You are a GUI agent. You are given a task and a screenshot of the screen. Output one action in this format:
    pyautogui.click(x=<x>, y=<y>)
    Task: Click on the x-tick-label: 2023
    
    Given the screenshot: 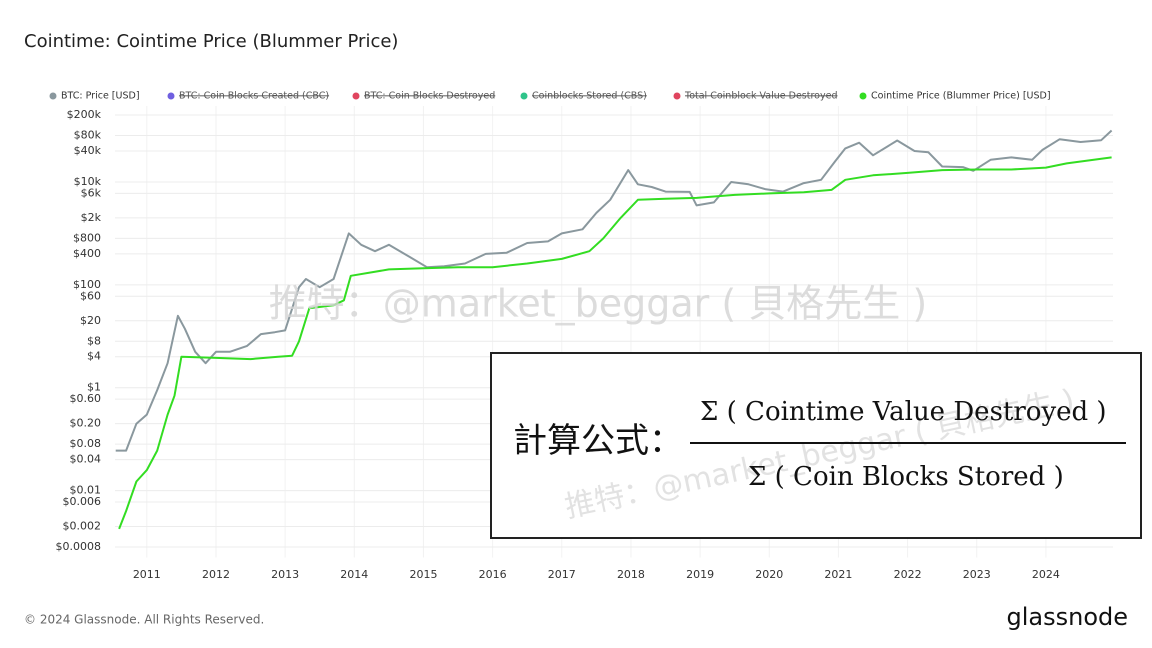 What is the action you would take?
    pyautogui.click(x=977, y=574)
    